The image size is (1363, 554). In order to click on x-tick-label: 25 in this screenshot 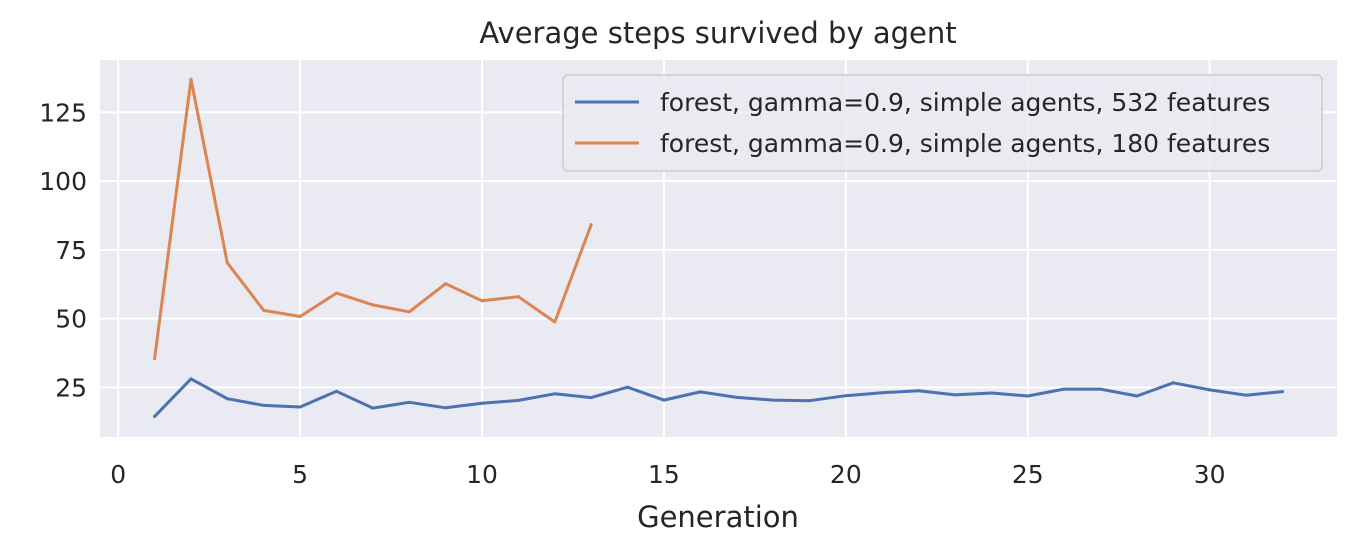, I will do `click(1028, 474)`.